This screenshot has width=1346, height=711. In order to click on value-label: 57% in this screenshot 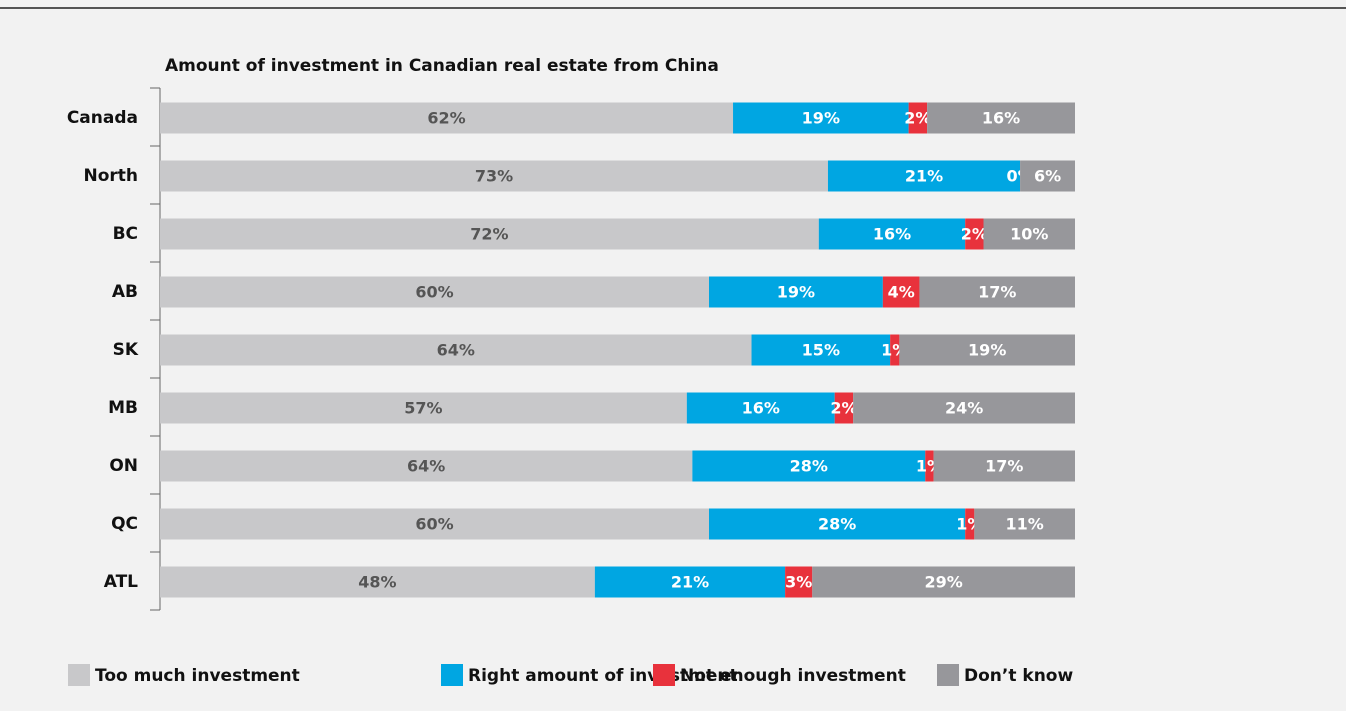, I will do `click(423, 408)`.